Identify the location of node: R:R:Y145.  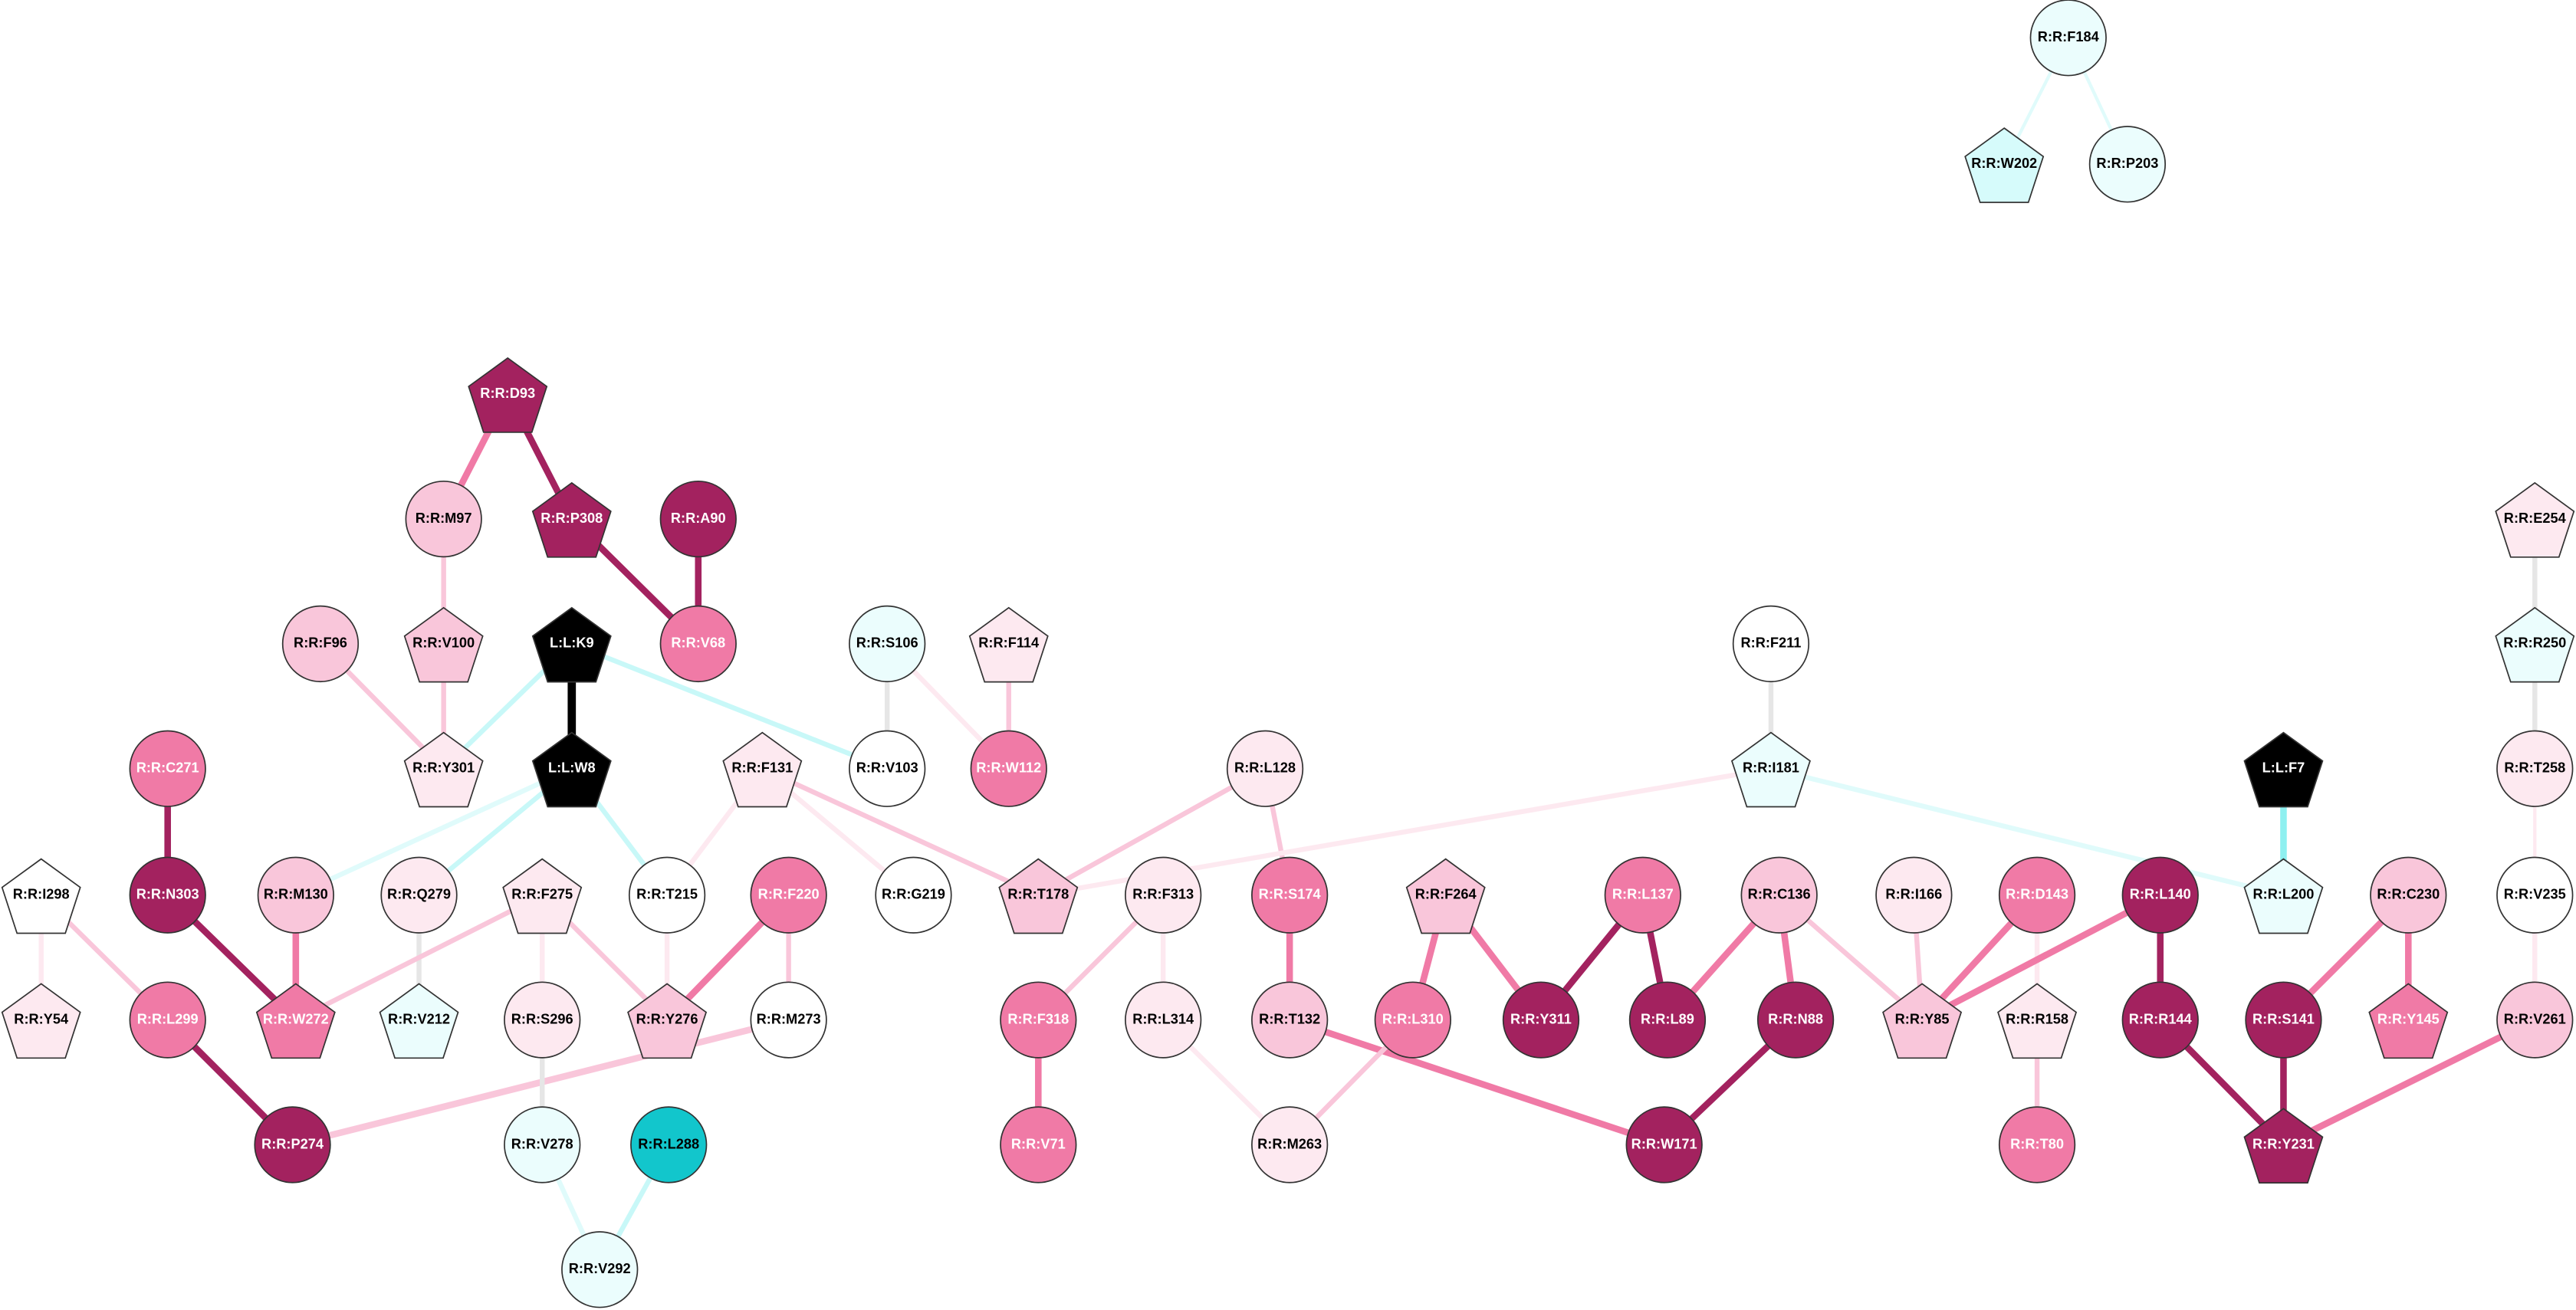
(2409, 1021).